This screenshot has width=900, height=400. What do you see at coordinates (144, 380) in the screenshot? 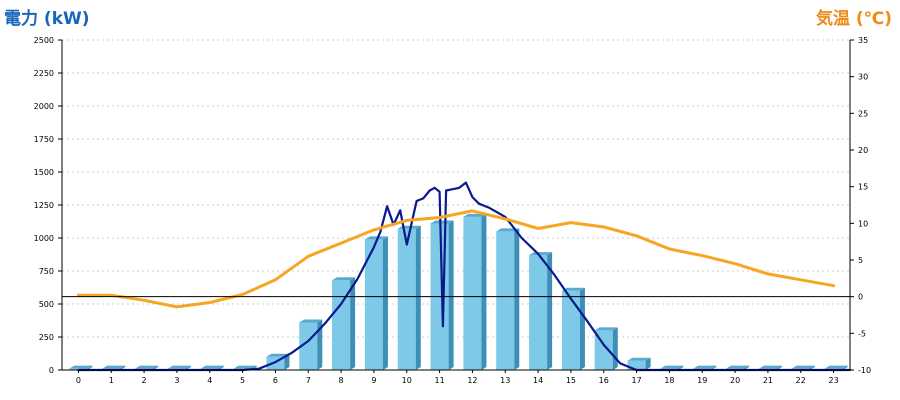
I see `x-tick-label: 2` at bounding box center [144, 380].